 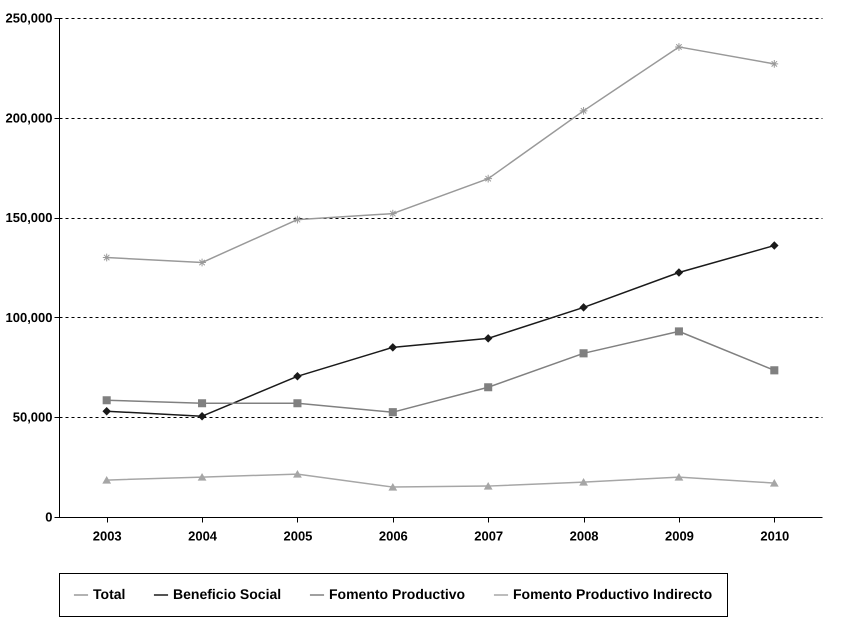 What do you see at coordinates (775, 536) in the screenshot?
I see `x-tick-label: 2010` at bounding box center [775, 536].